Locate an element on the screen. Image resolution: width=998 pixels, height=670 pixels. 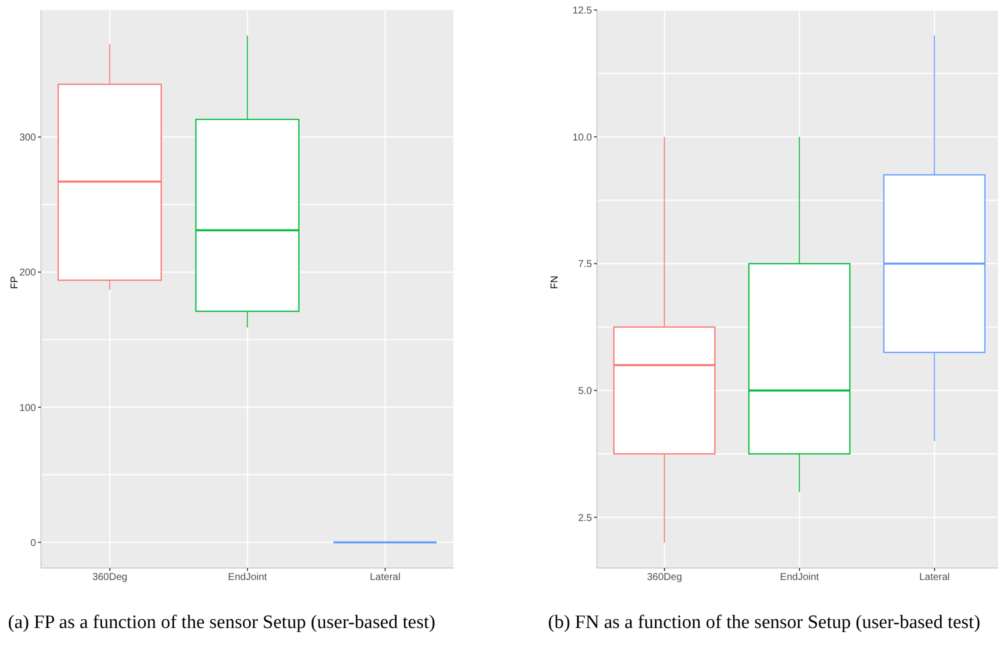
y-tick-label: 10.0 is located at coordinates (582, 138).